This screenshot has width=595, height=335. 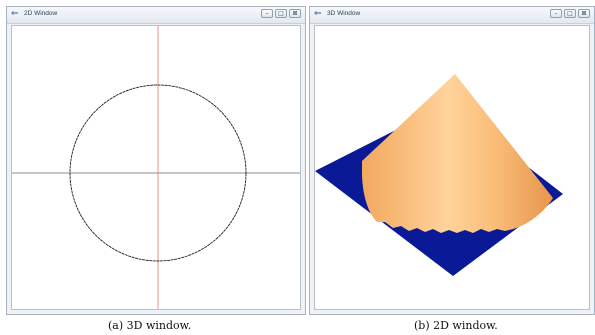 What do you see at coordinates (156, 15) in the screenshot?
I see `titlebar-2d: ⇐ 2D Window – □ ⊠` at bounding box center [156, 15].